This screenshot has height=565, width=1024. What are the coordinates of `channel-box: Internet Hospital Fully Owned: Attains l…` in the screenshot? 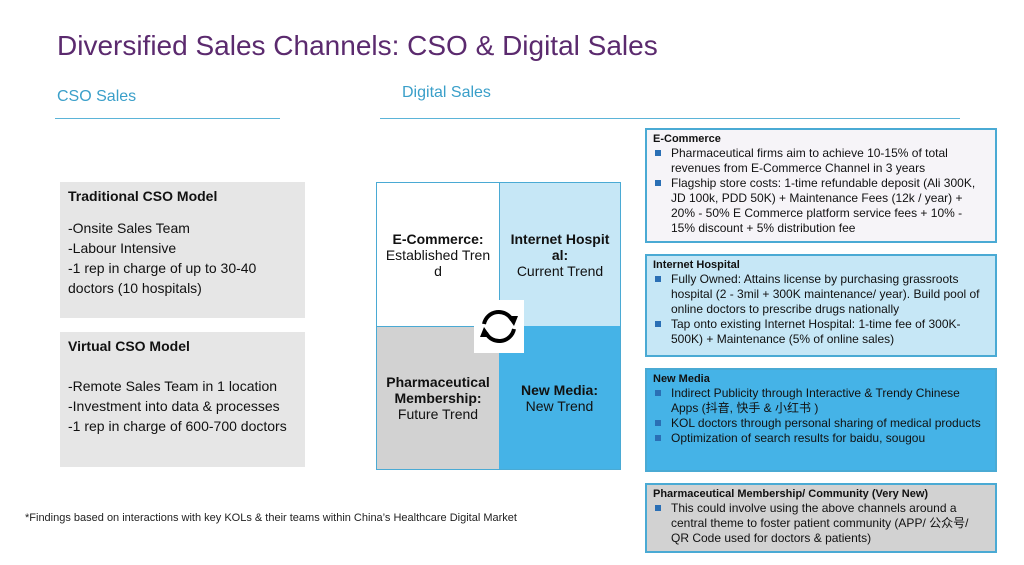 It's located at (821, 305).